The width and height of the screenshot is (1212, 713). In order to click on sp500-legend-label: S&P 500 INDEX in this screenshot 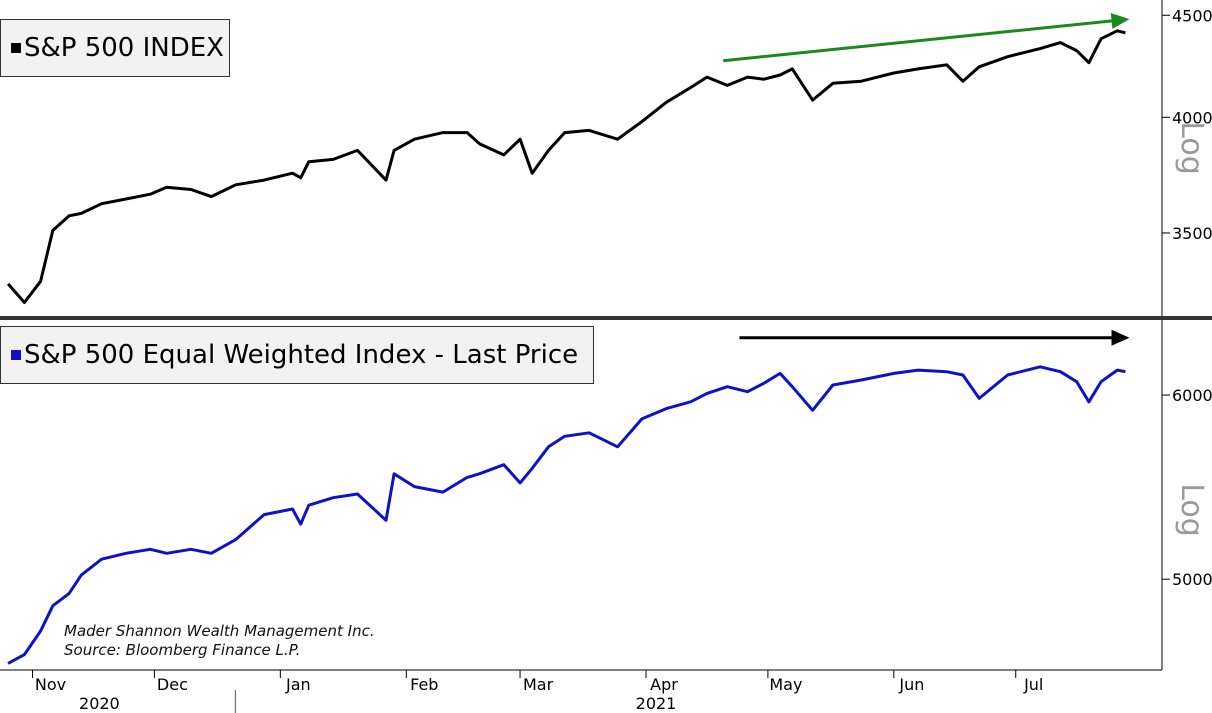, I will do `click(124, 48)`.